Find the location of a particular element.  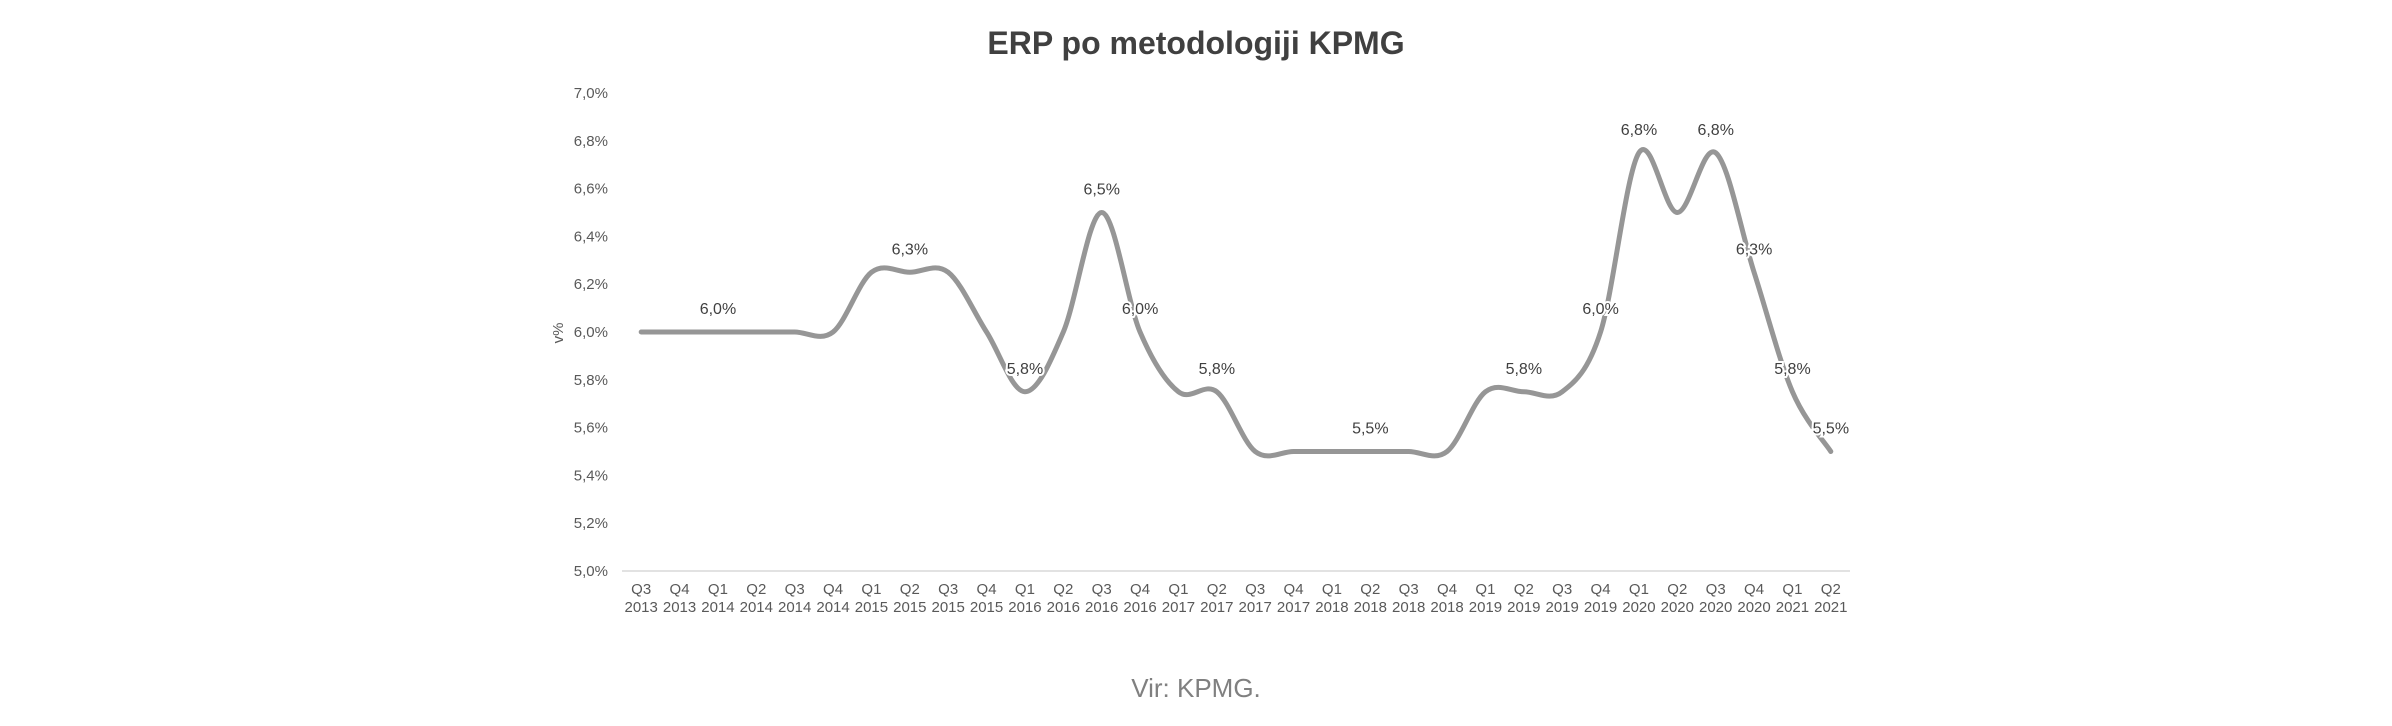

y-axis-label: v% is located at coordinates (558, 333).